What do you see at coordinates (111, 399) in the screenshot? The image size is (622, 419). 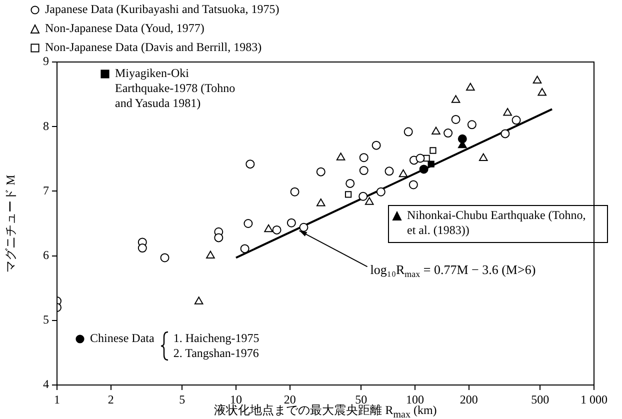 I see `x-tick-label: 2` at bounding box center [111, 399].